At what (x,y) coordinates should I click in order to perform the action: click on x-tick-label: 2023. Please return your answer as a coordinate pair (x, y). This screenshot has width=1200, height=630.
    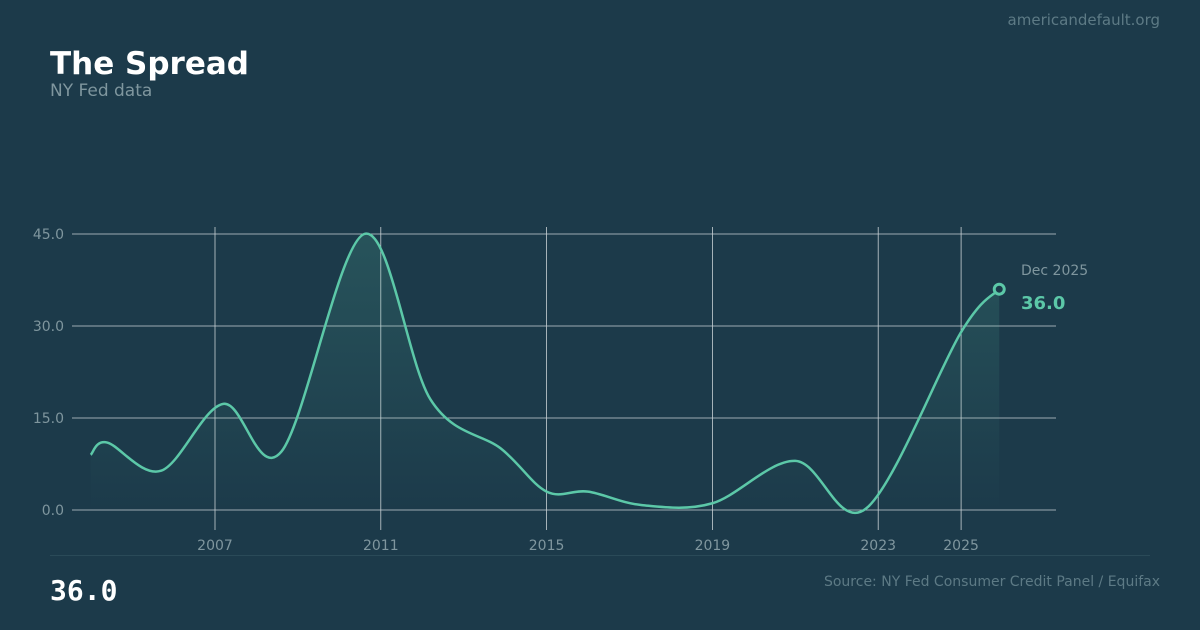
    Looking at the image, I should click on (878, 546).